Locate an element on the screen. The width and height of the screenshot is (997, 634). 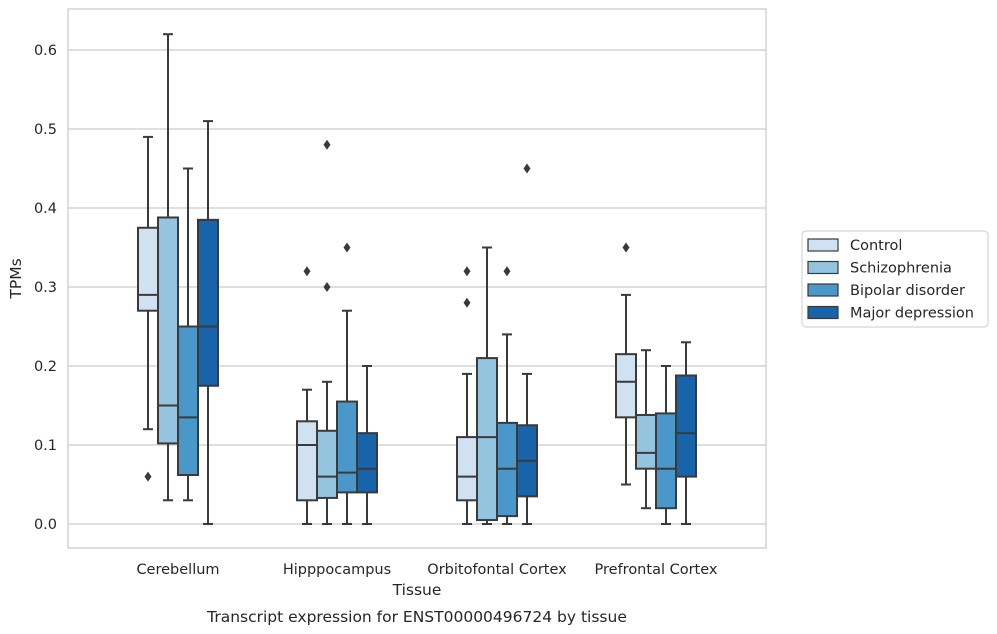
y-tick-label: 0.4 is located at coordinates (45, 209).